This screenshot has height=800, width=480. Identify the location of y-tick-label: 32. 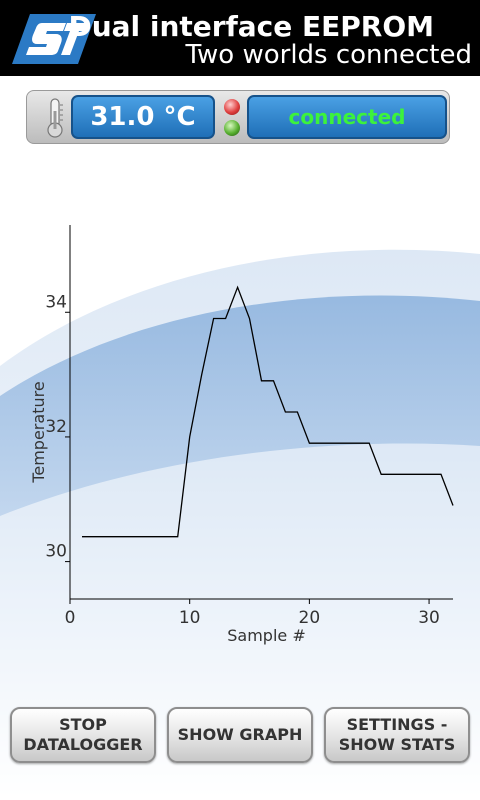
(56, 427).